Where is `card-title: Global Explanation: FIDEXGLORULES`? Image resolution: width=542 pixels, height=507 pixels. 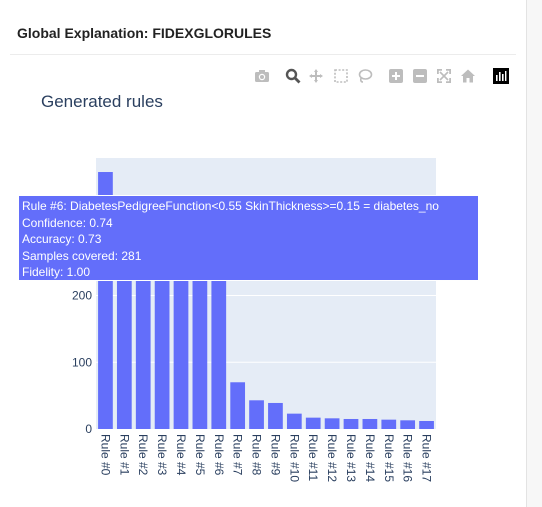 card-title: Global Explanation: FIDEXGLORULES is located at coordinates (144, 33).